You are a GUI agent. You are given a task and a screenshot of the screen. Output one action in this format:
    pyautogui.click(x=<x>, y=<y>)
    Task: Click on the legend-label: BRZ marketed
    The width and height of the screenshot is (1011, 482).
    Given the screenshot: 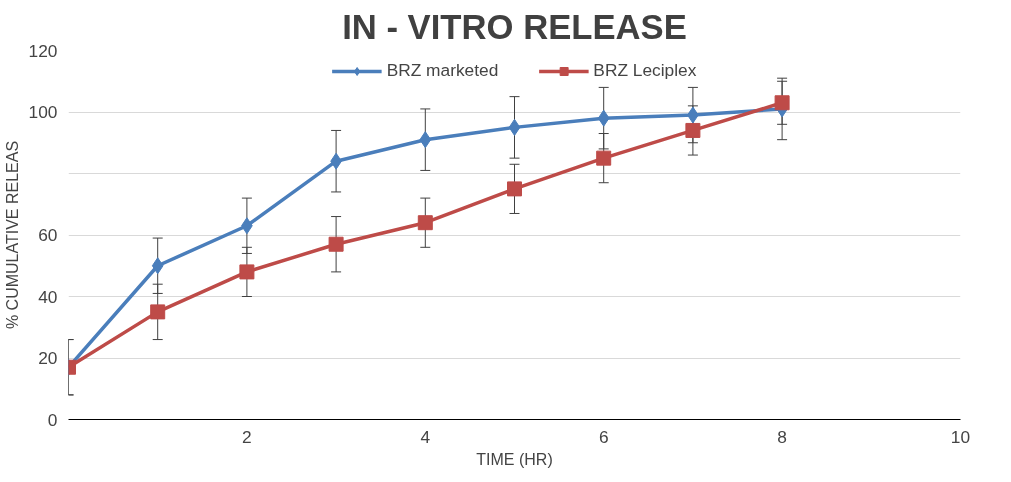 What is the action you would take?
    pyautogui.click(x=442, y=70)
    